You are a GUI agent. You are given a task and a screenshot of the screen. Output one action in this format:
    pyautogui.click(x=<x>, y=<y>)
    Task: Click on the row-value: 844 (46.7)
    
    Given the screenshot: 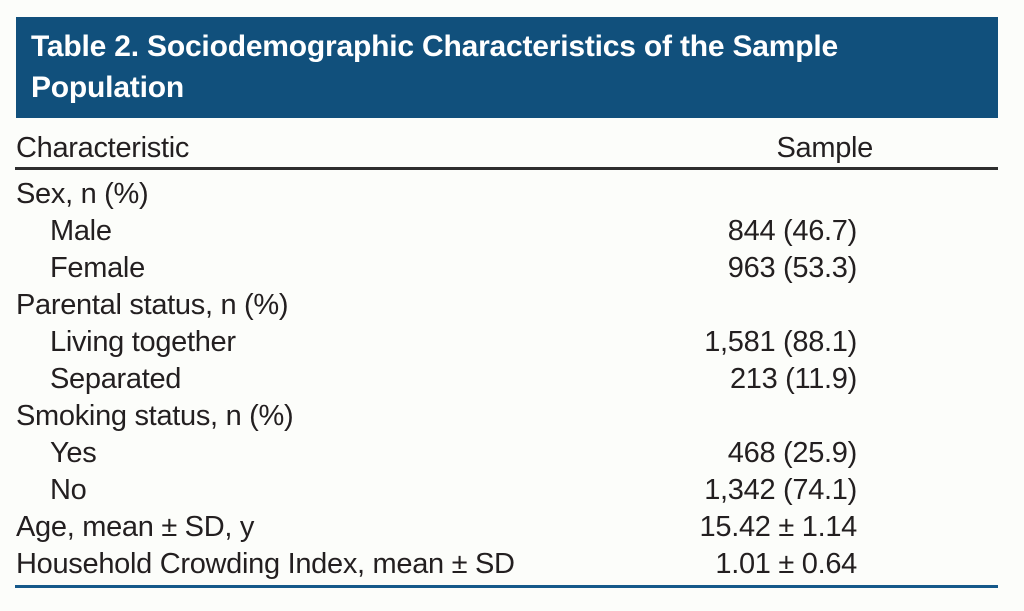 What is the action you would take?
    pyautogui.click(x=792, y=231)
    